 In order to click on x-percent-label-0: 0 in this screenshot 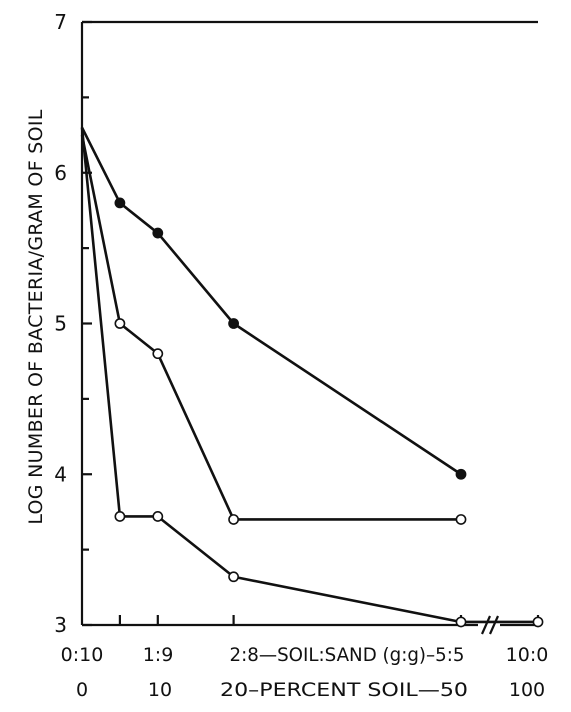, I will do `click(82, 690)`.